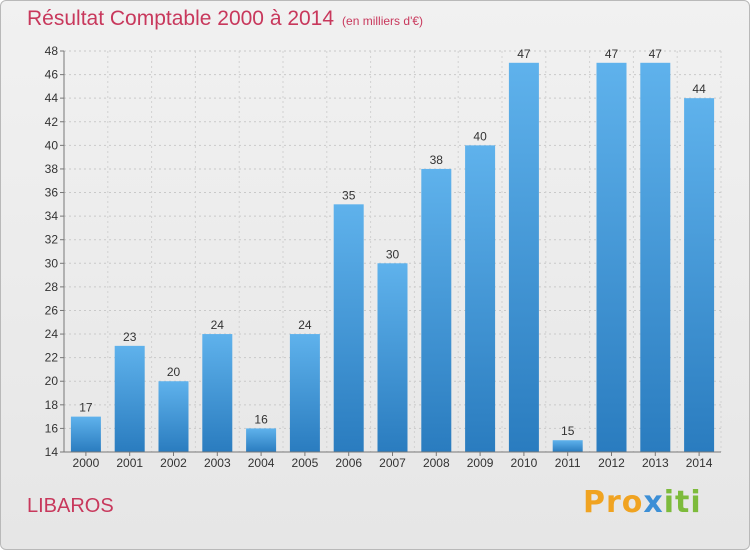 The width and height of the screenshot is (750, 550). What do you see at coordinates (52, 51) in the screenshot?
I see `y-tick-label: 48` at bounding box center [52, 51].